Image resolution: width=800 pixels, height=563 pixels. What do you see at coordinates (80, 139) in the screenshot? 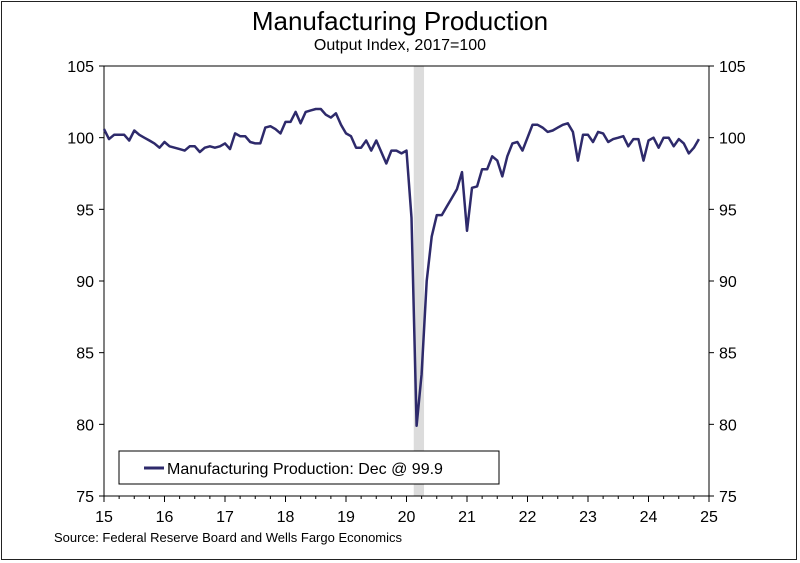
I see `y-tick-label-left: 100` at bounding box center [80, 139].